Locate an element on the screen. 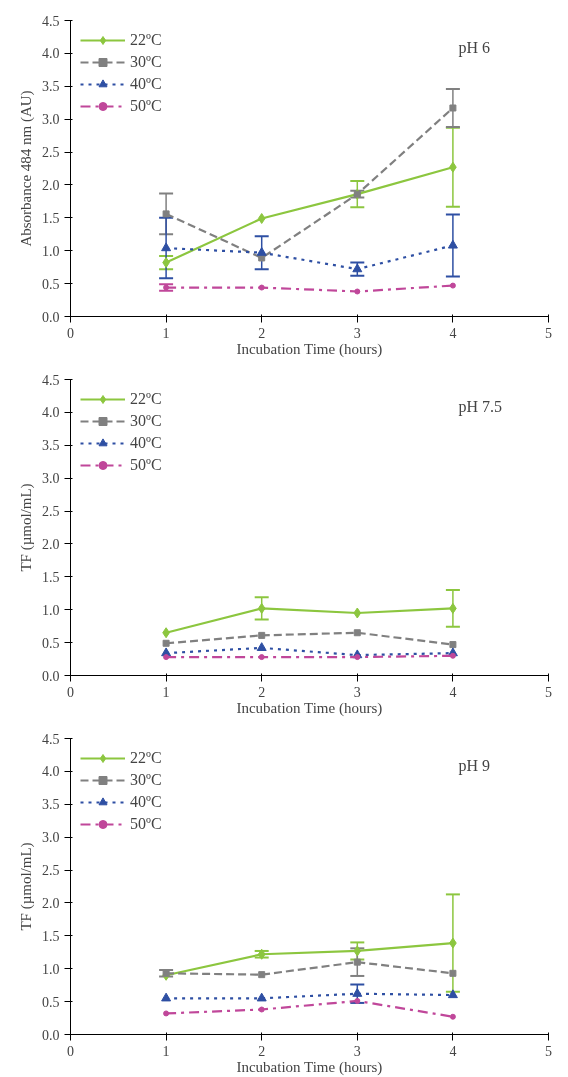  annotation: pH 9 is located at coordinates (474, 765).